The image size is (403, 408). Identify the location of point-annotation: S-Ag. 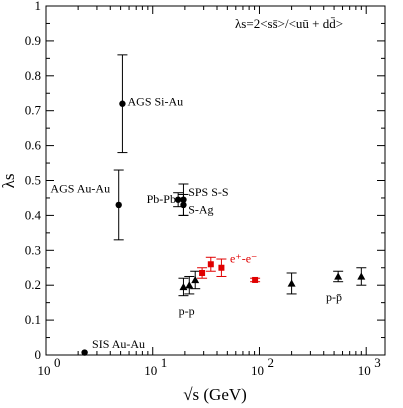
(200, 210).